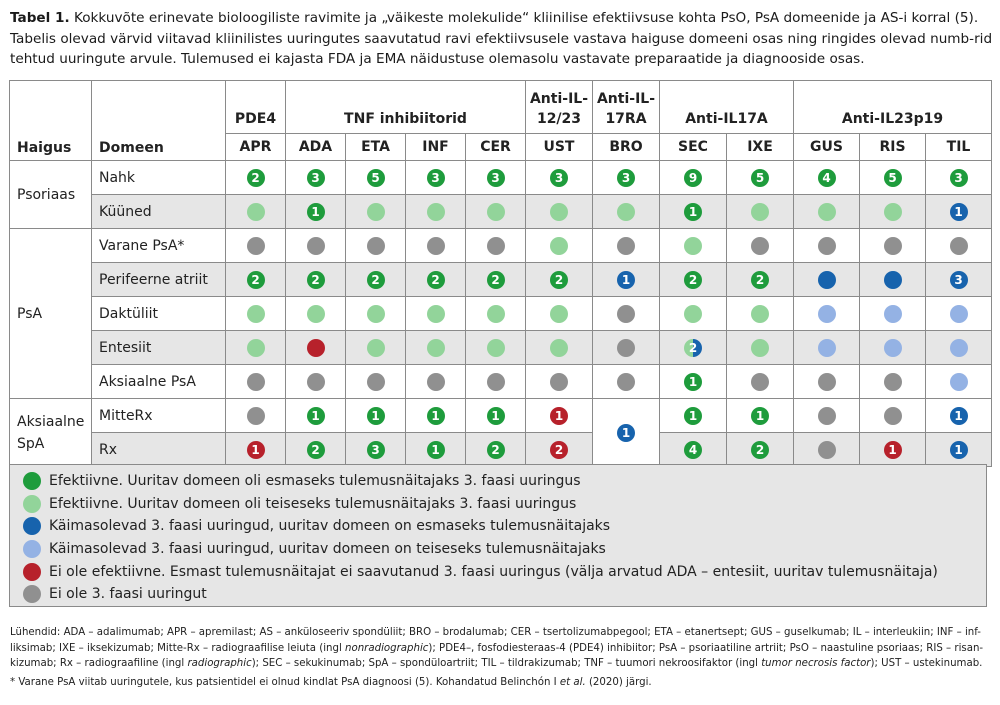  Describe the element at coordinates (50, 194) in the screenshot. I see `disease-cell: Psoriaas` at that location.